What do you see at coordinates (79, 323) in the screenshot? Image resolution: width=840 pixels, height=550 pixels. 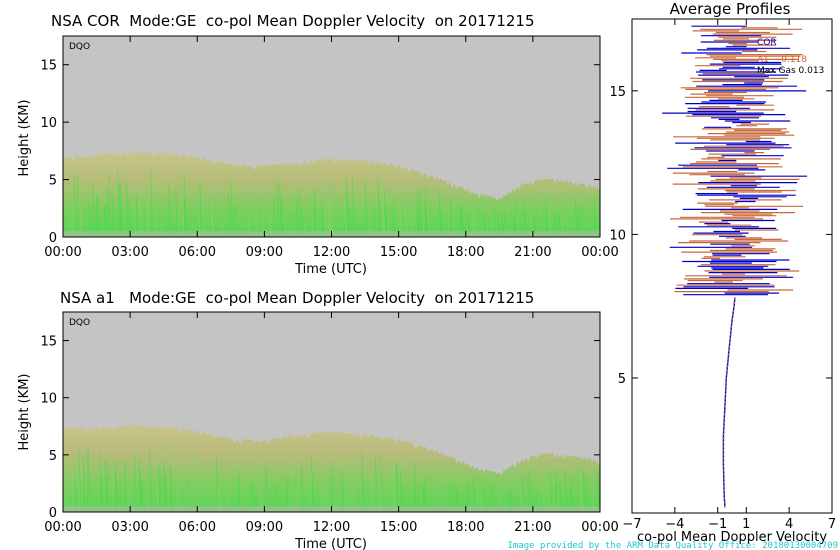 I see `panel-a1-dqo-flag: DQO` at bounding box center [79, 323].